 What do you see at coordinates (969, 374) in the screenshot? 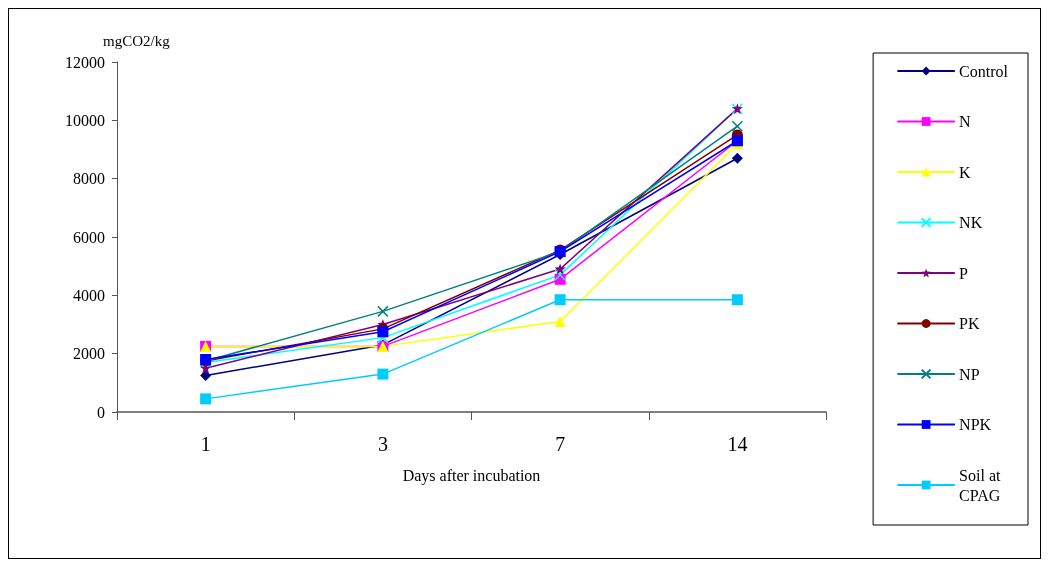
I see `legend-label: NP` at bounding box center [969, 374].